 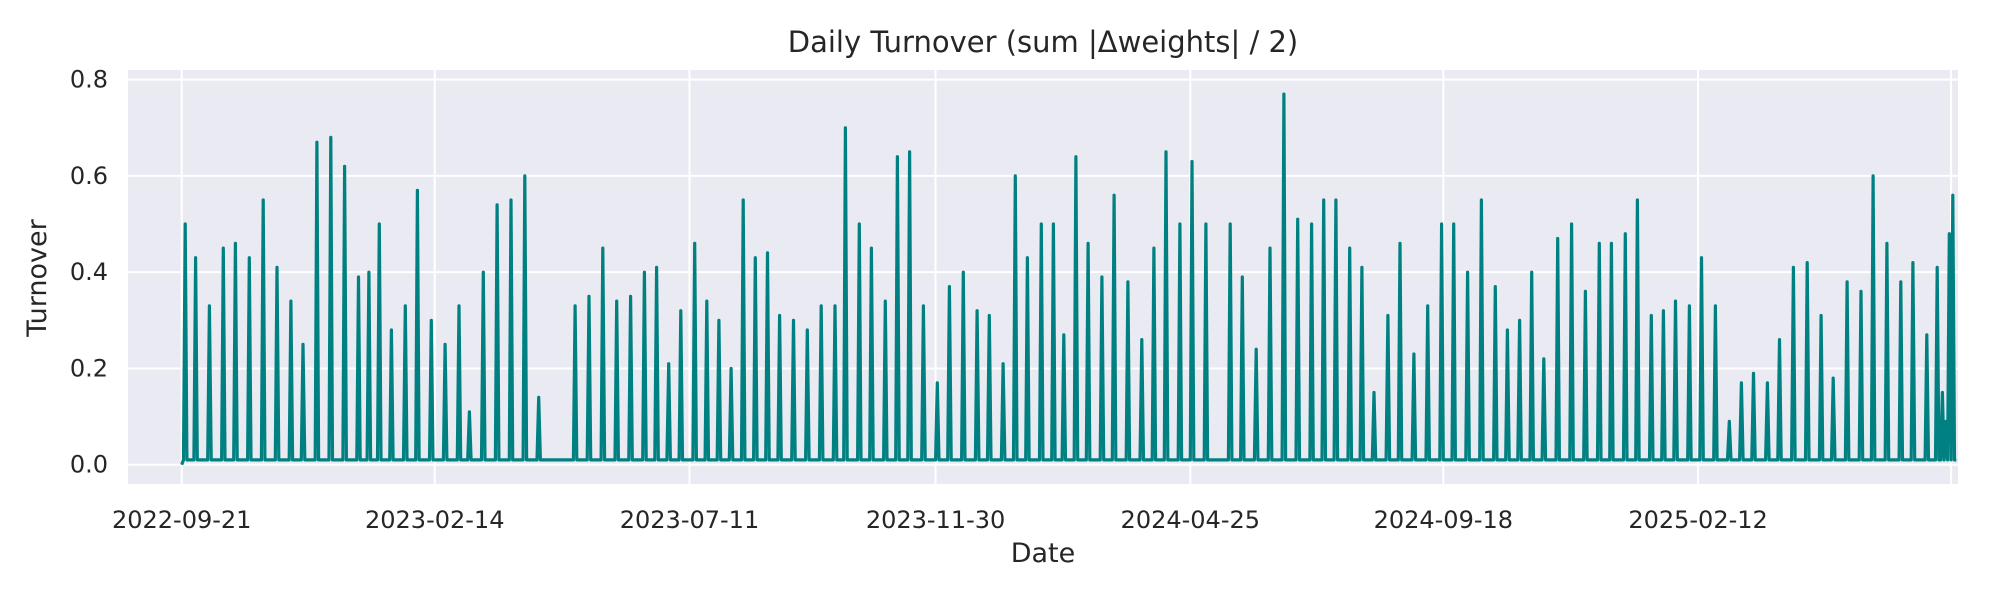 What do you see at coordinates (434, 520) in the screenshot?
I see `x-tick-label: 2023-02-14` at bounding box center [434, 520].